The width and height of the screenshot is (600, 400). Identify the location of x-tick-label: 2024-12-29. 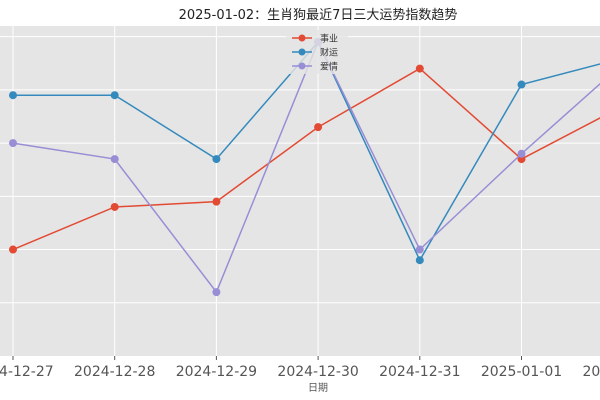
(216, 372).